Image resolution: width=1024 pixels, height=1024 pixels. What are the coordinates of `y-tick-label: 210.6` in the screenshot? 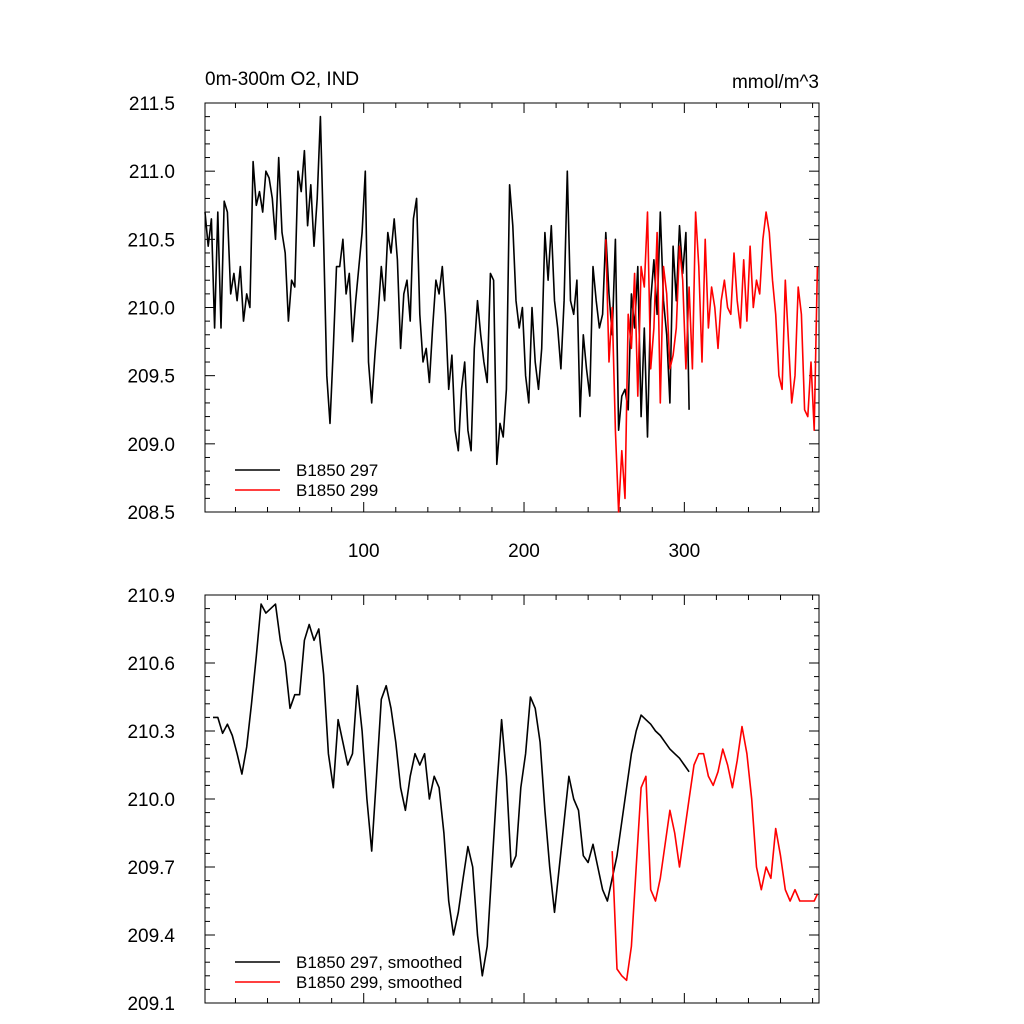 It's located at (151, 664).